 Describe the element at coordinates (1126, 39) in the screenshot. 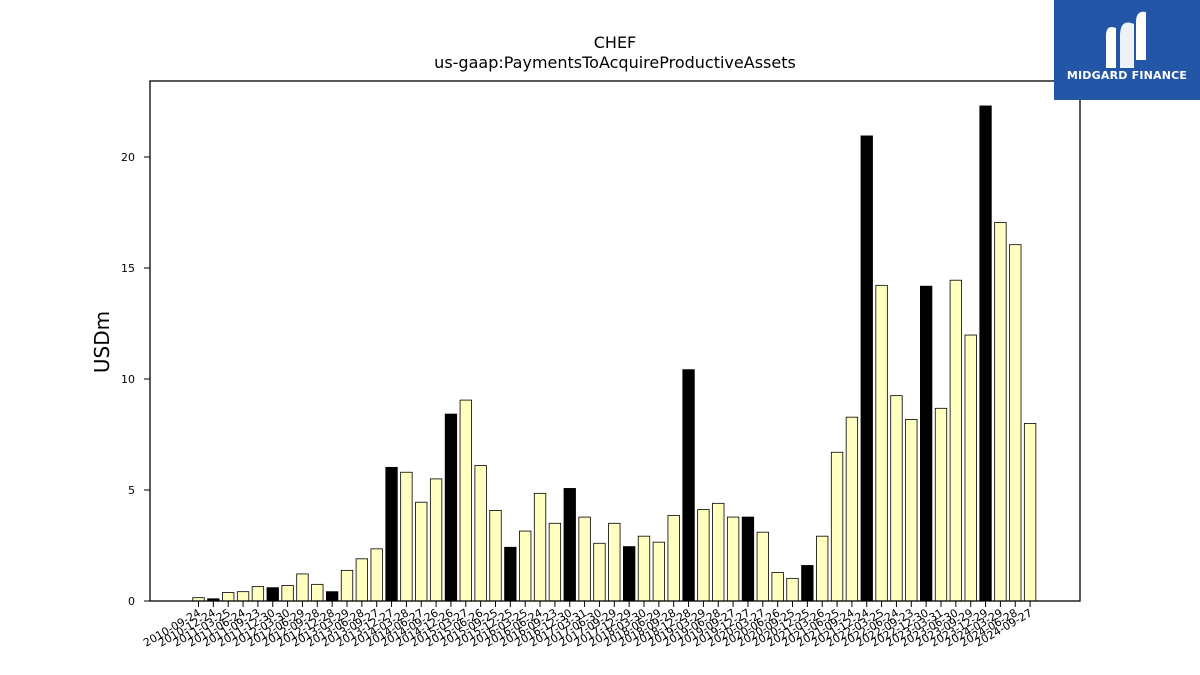

I see `logo-mark-icon` at that location.